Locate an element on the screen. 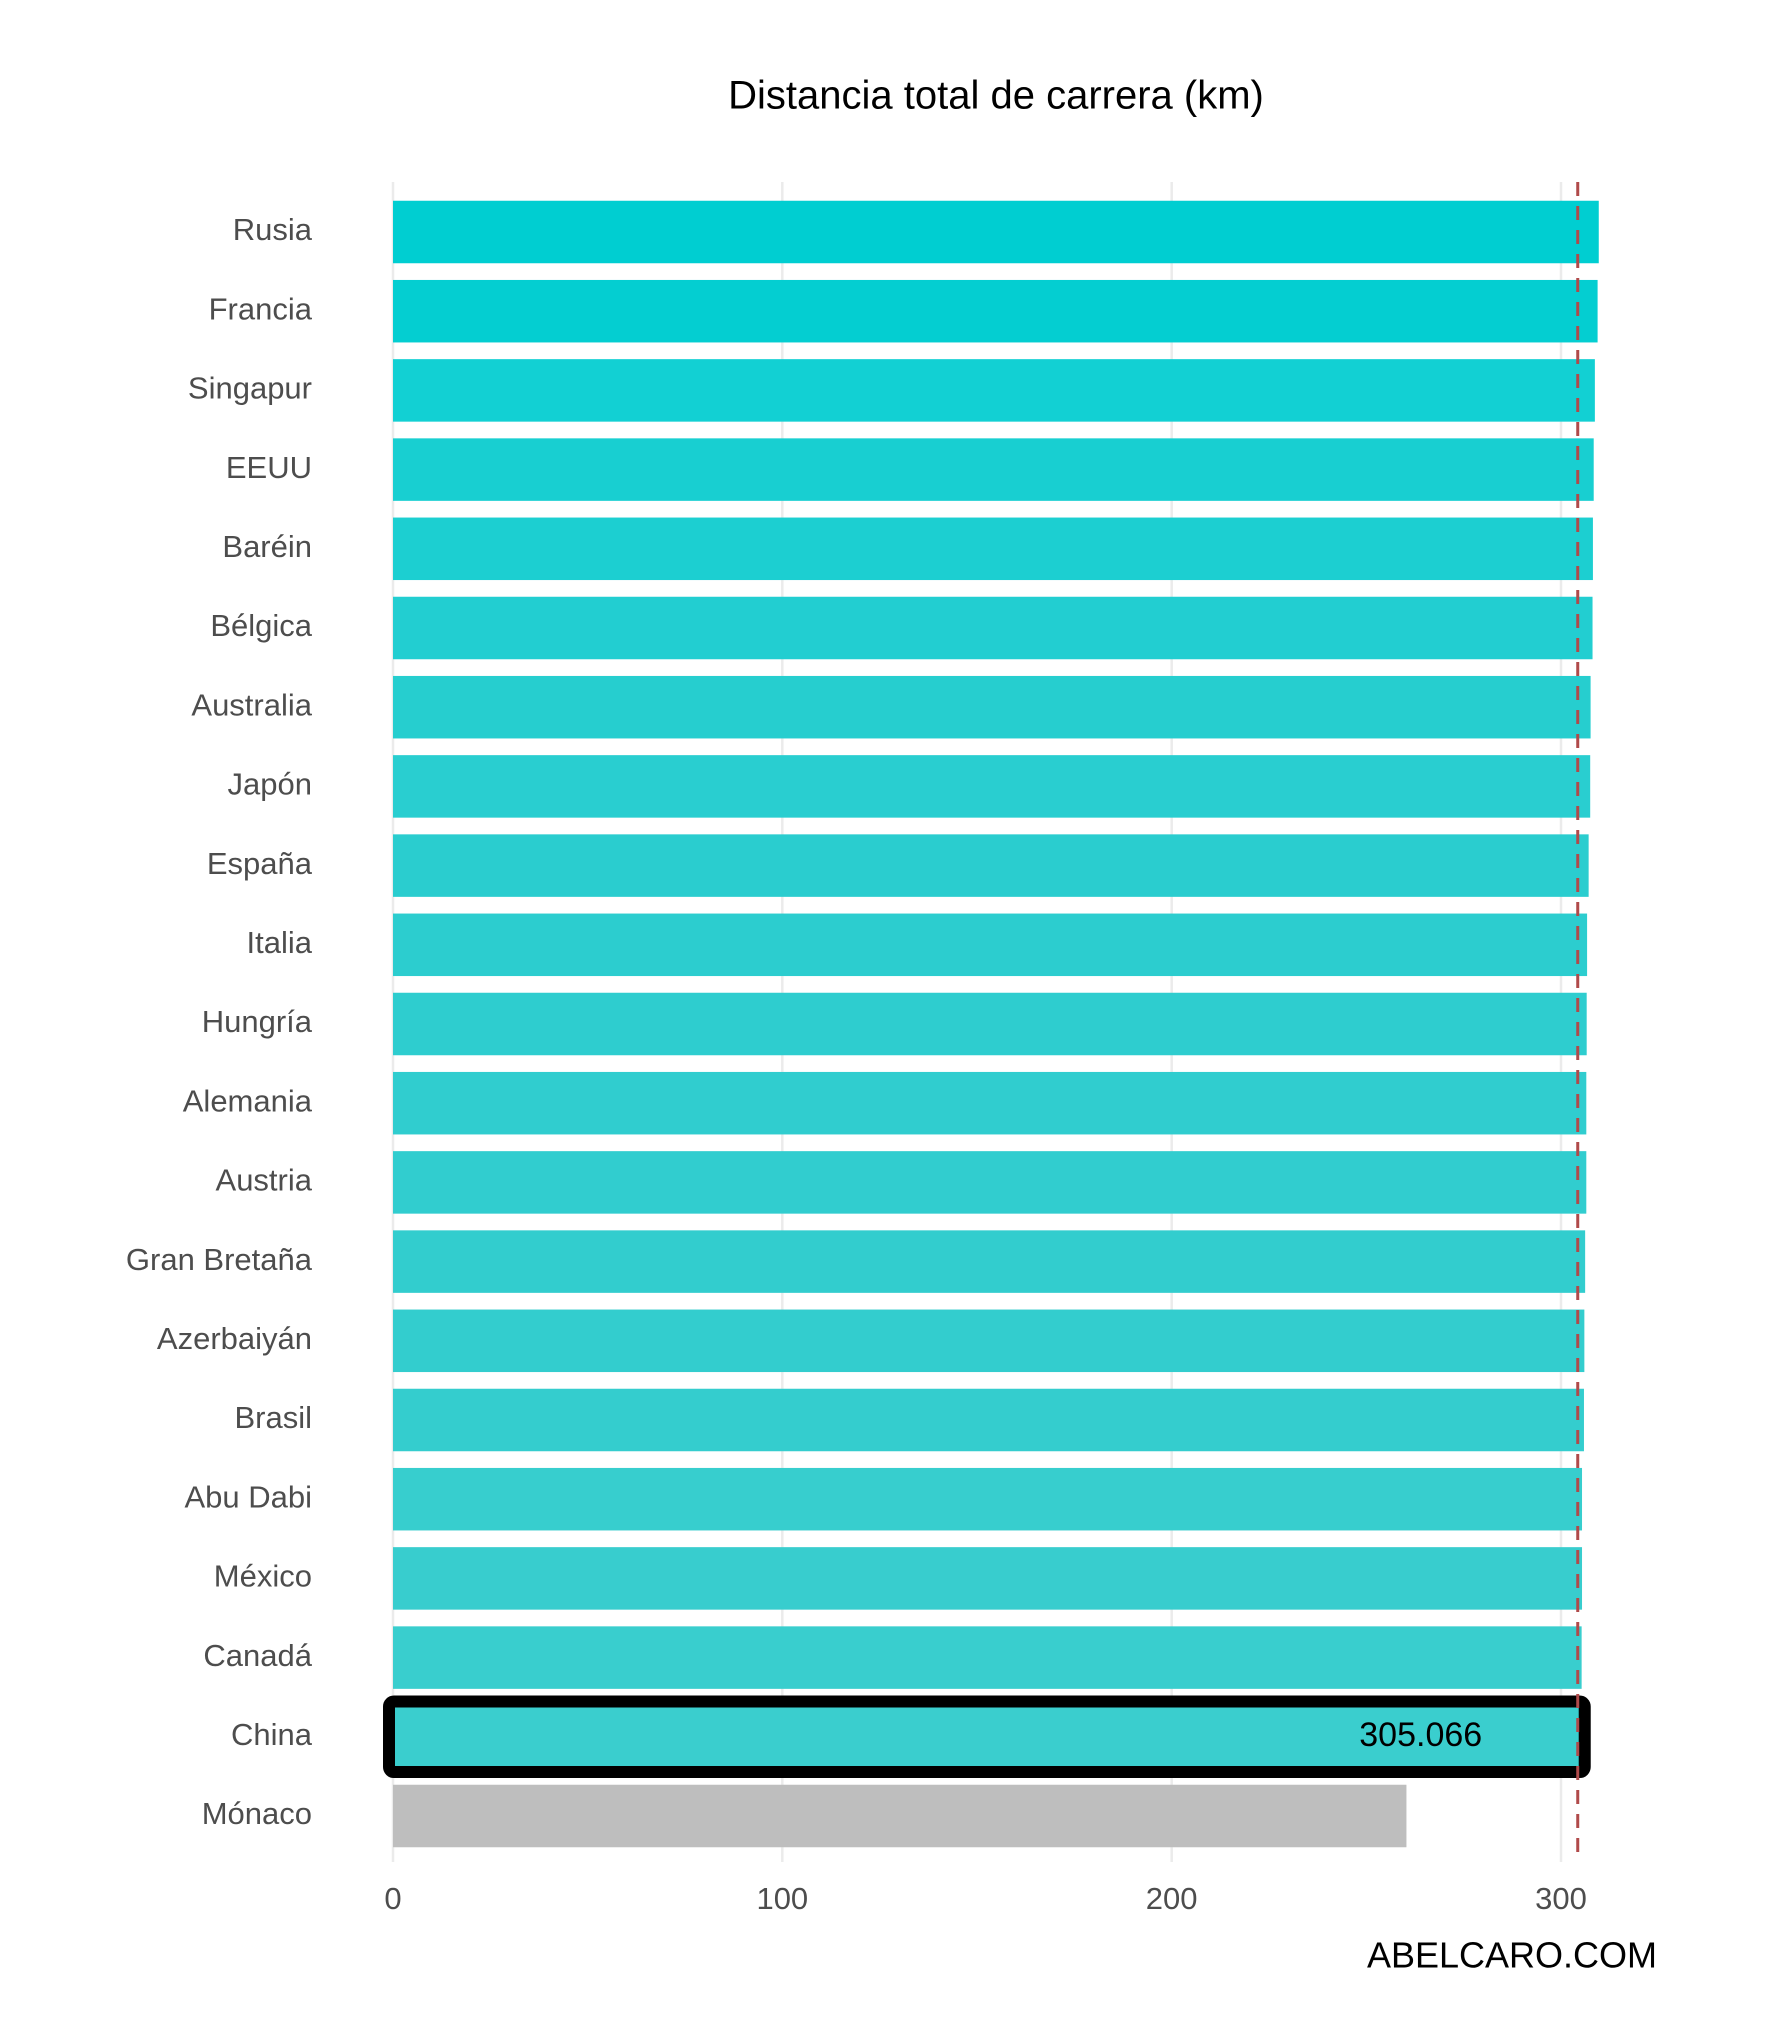  highlight-box is located at coordinates (987, 1737).